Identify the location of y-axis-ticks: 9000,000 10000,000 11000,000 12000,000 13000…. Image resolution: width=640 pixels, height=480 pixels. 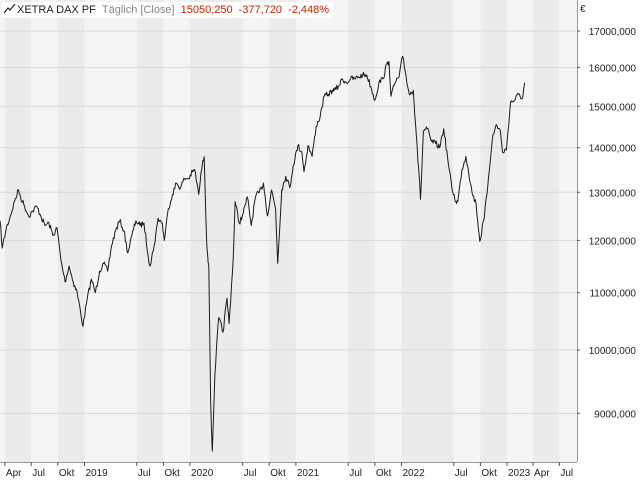
(606, 223).